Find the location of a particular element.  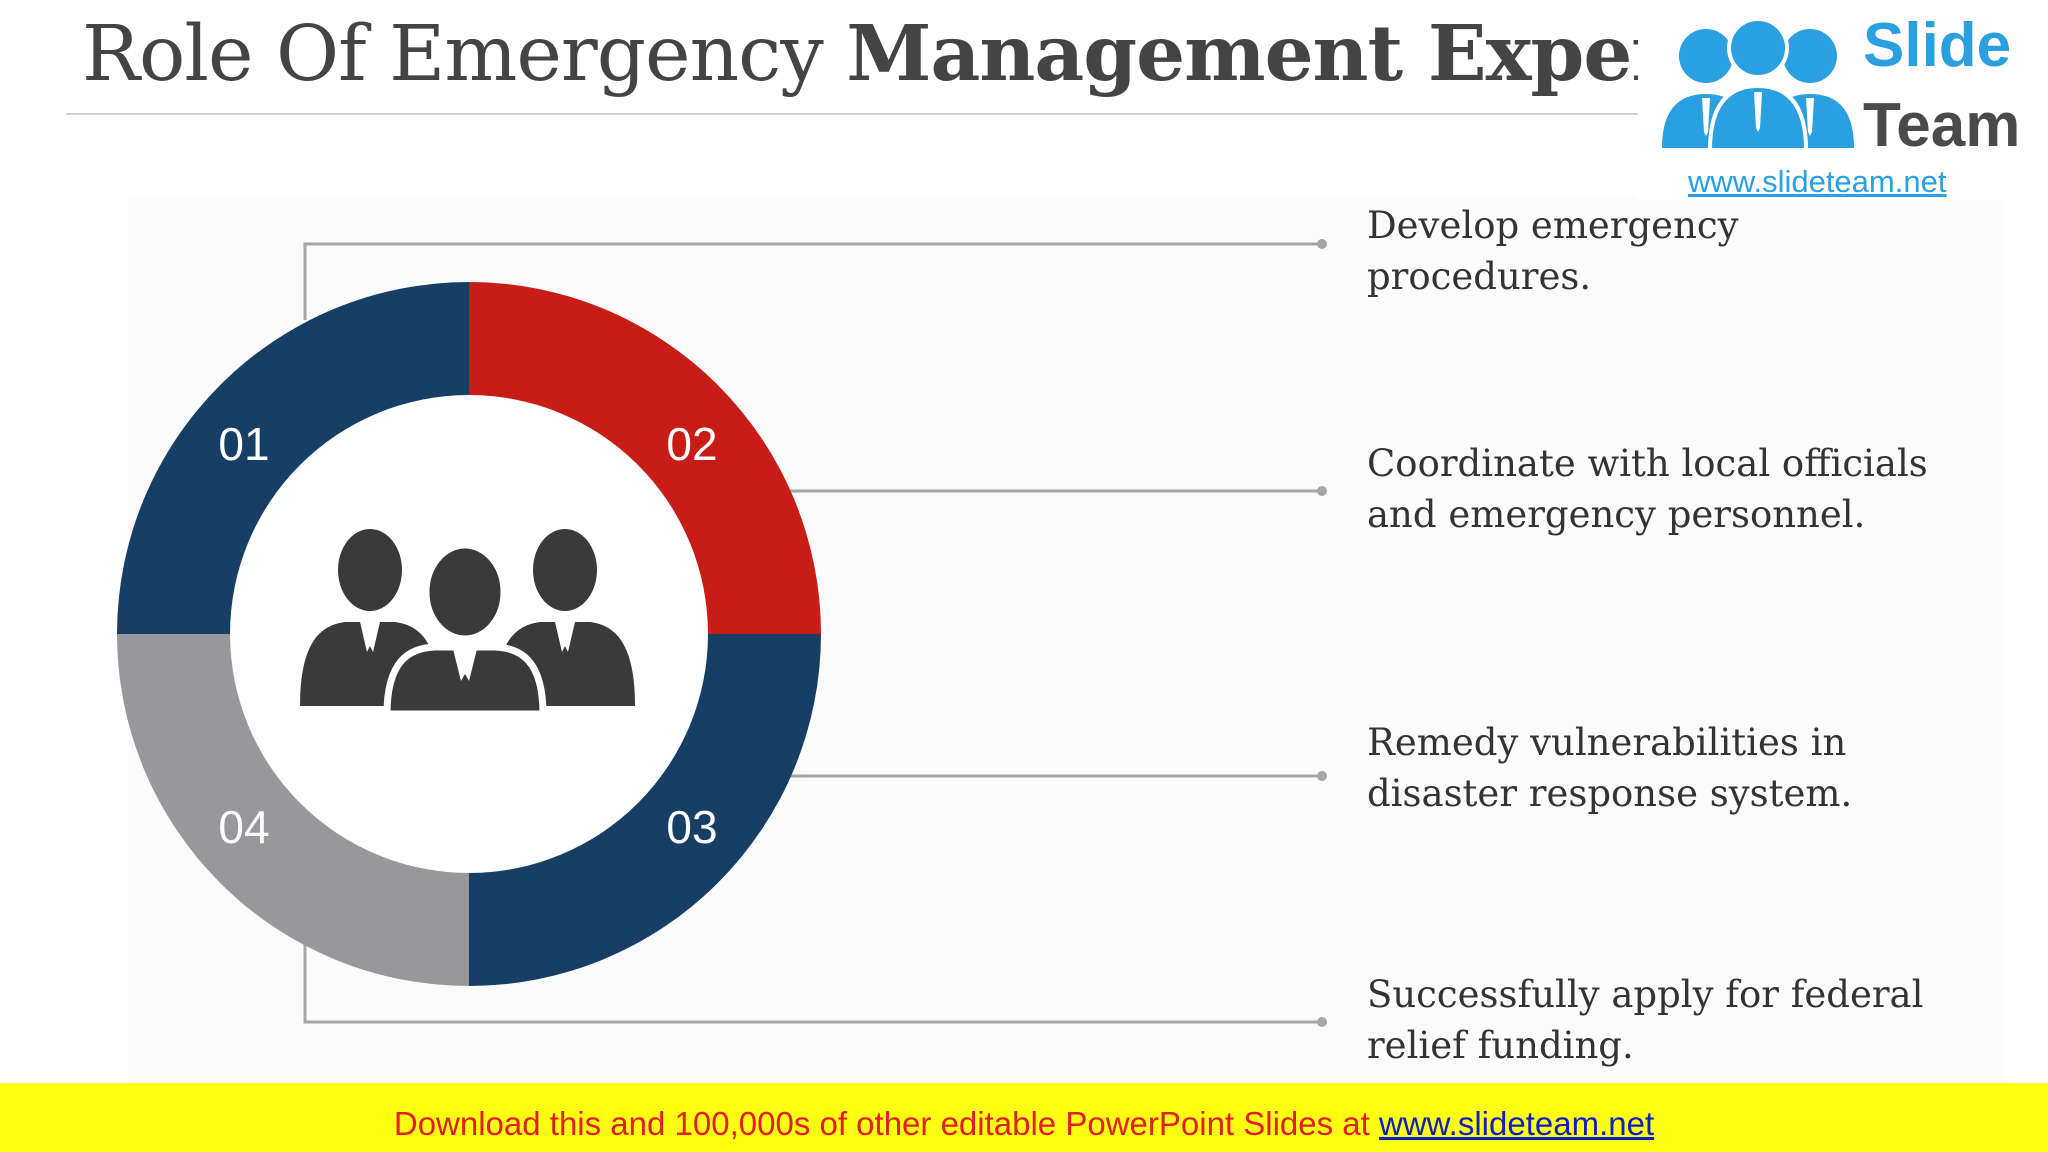

item-2-line-1: Coordinate with local officials is located at coordinates (1647, 463).